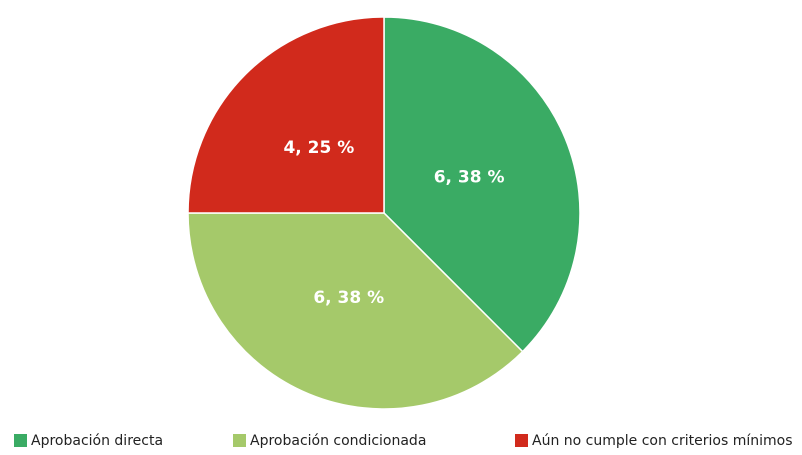 This screenshot has width=802, height=455. I want to click on legend-label: Aún no cumple con criterios mínimos, so click(662, 441).